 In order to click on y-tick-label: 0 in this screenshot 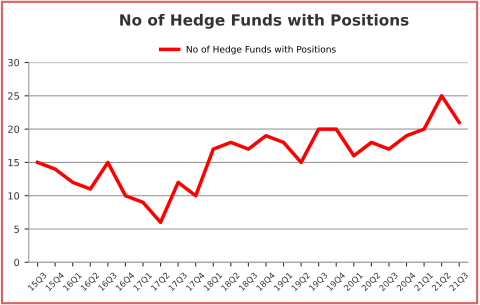, I will do `click(17, 262)`.